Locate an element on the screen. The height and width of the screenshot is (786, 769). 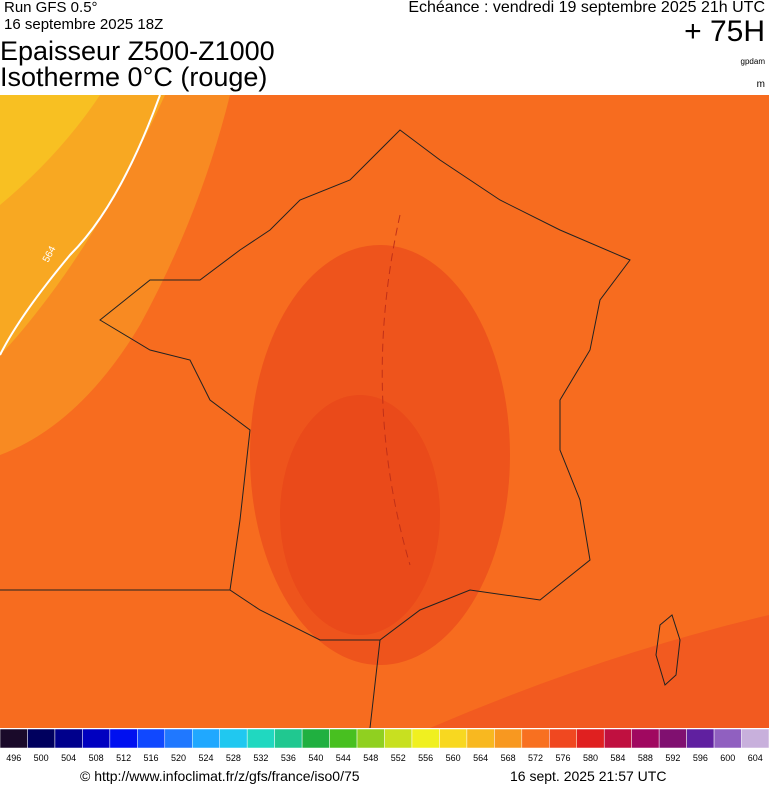
corsica is located at coordinates (668, 650).